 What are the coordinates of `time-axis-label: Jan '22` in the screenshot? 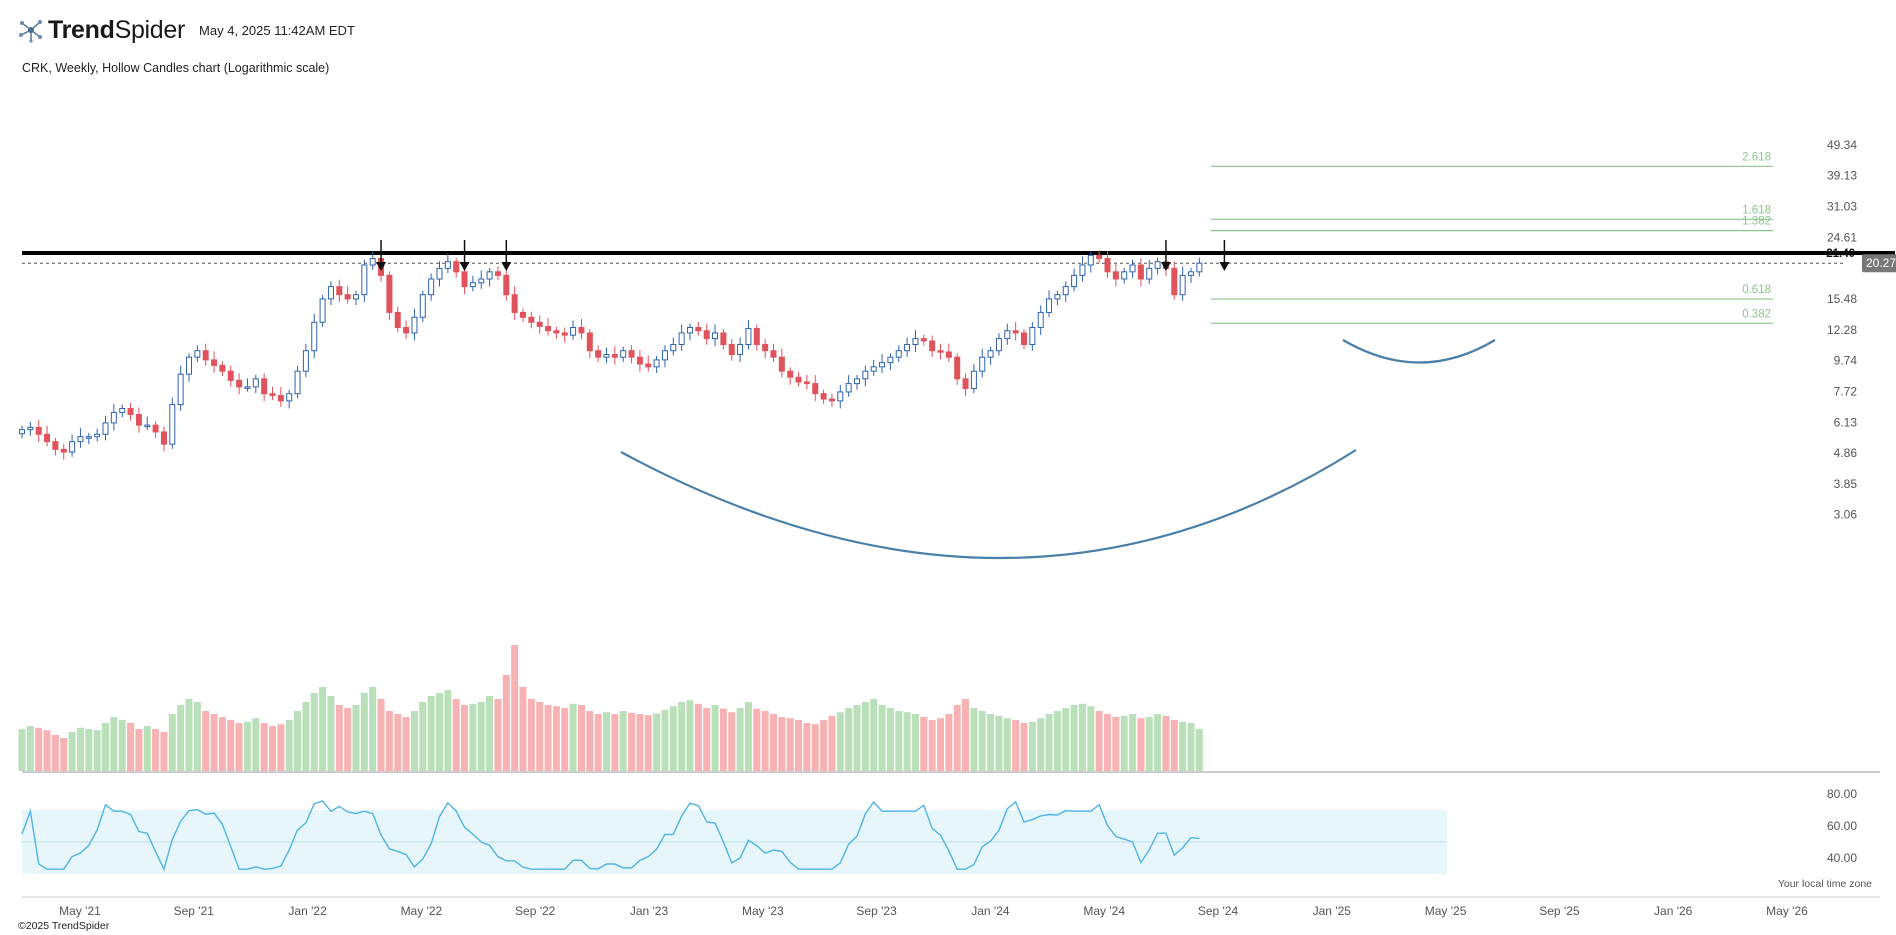 It's located at (307, 911).